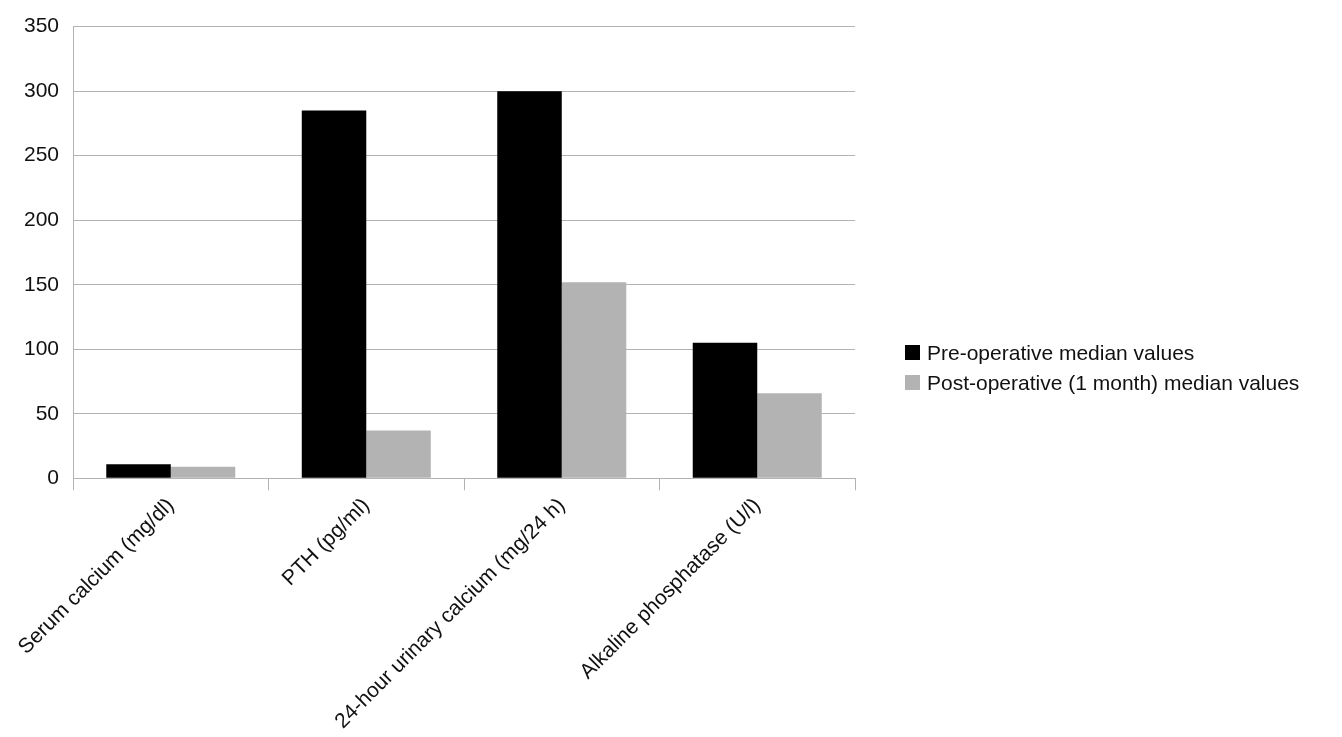 This screenshot has height=737, width=1342. I want to click on y-tick-label: 350, so click(41, 25).